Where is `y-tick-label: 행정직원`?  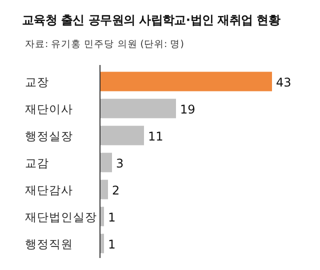 y-tick-label: 행정직원 is located at coordinates (49, 244).